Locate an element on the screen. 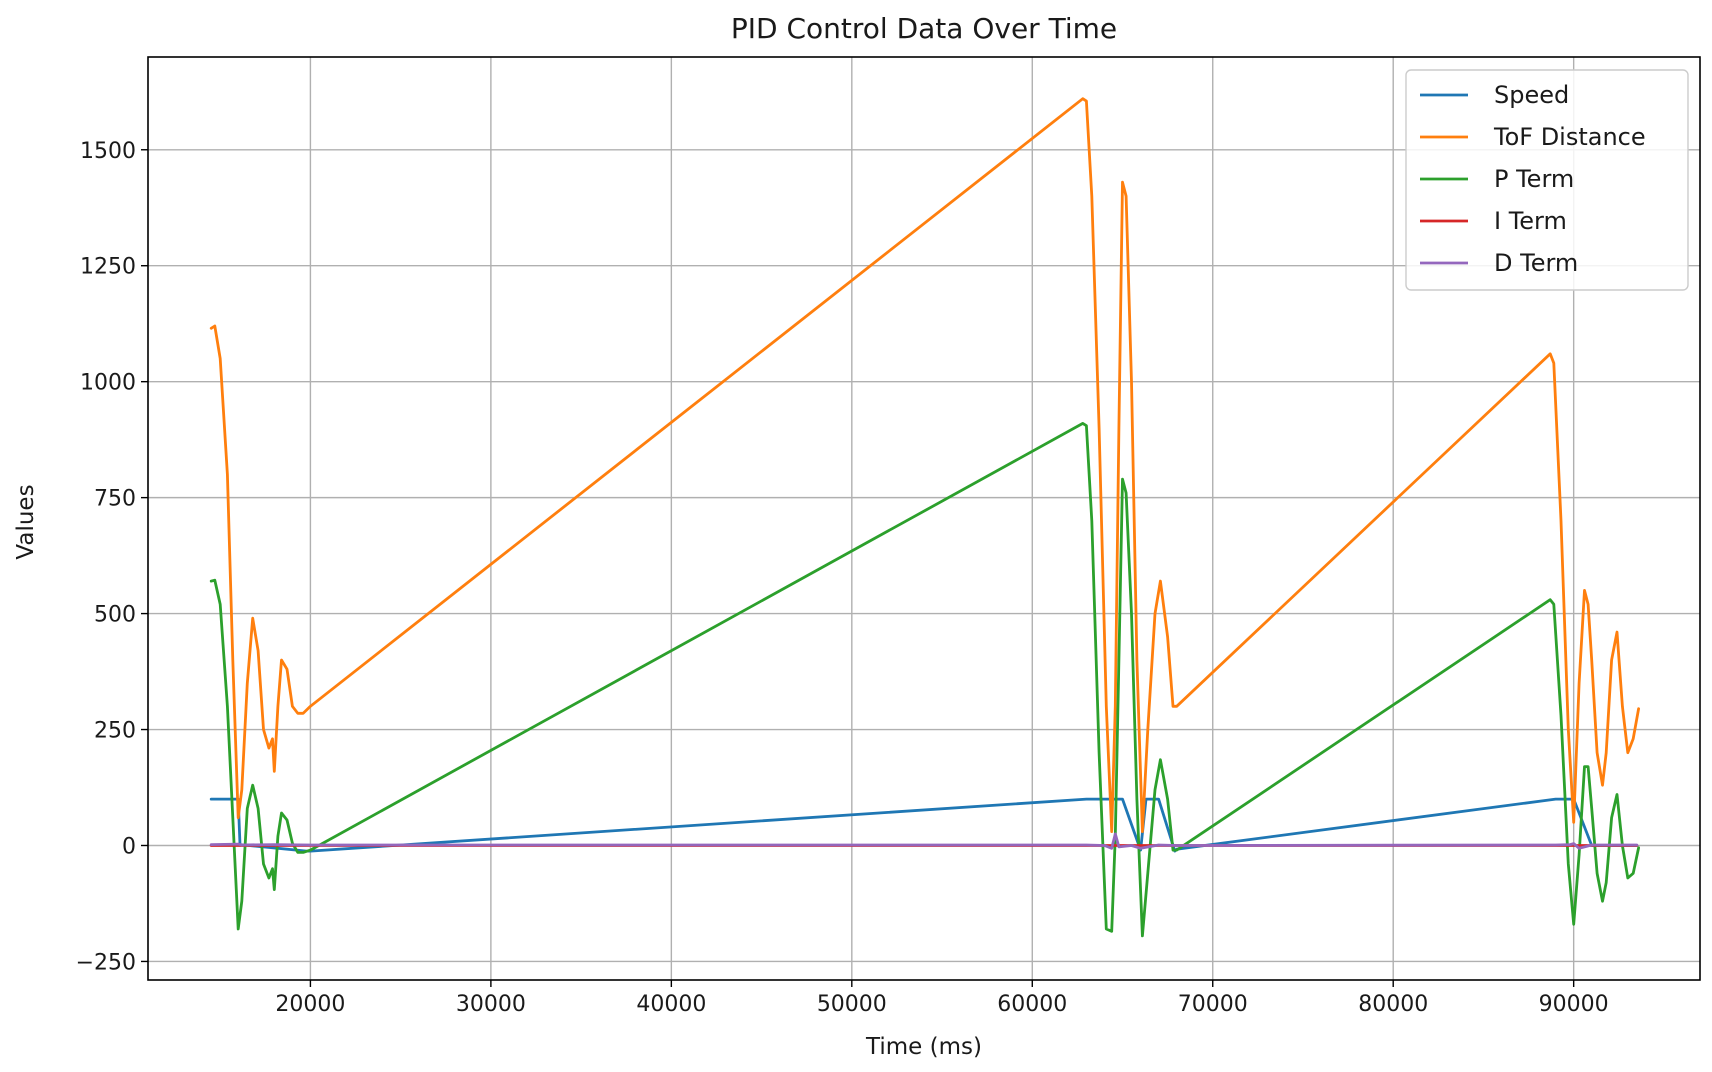  x-tick-label: 50000 is located at coordinates (852, 1004).